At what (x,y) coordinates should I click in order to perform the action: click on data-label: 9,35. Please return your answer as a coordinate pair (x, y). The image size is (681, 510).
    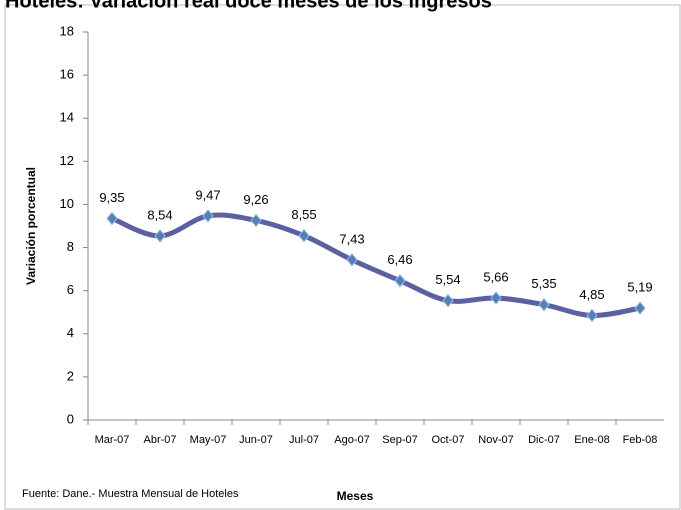
    Looking at the image, I should click on (111, 197).